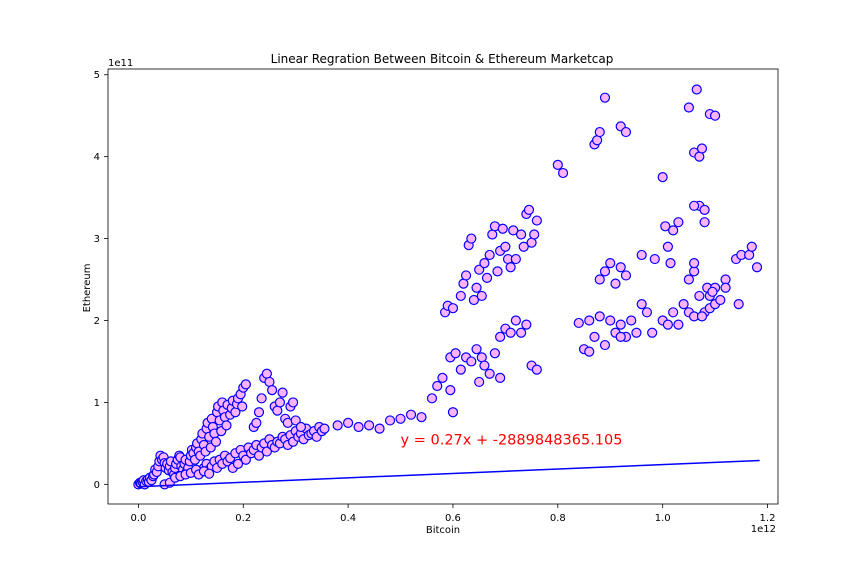 This screenshot has height=576, width=864. Describe the element at coordinates (663, 518) in the screenshot. I see `x-tick-label: 1.0` at that location.